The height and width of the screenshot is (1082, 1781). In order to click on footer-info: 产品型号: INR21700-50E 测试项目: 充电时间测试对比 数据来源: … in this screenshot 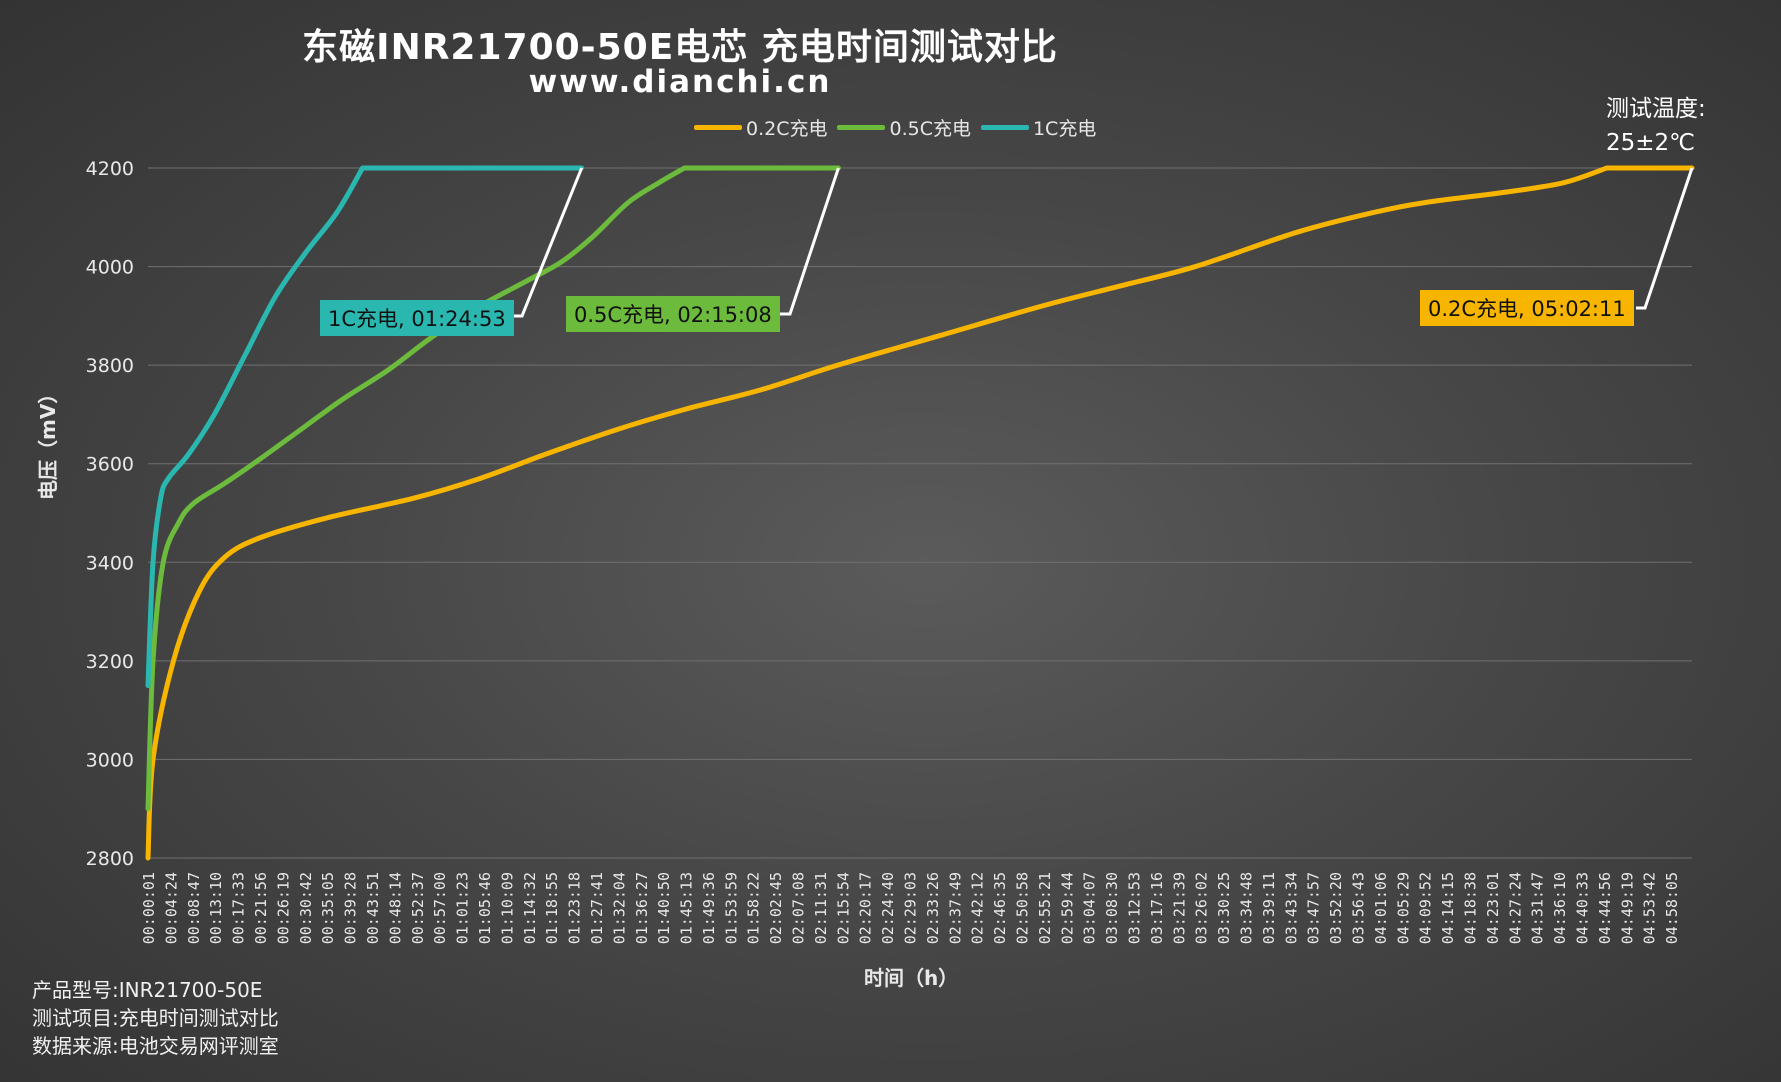, I will do `click(155, 1018)`.